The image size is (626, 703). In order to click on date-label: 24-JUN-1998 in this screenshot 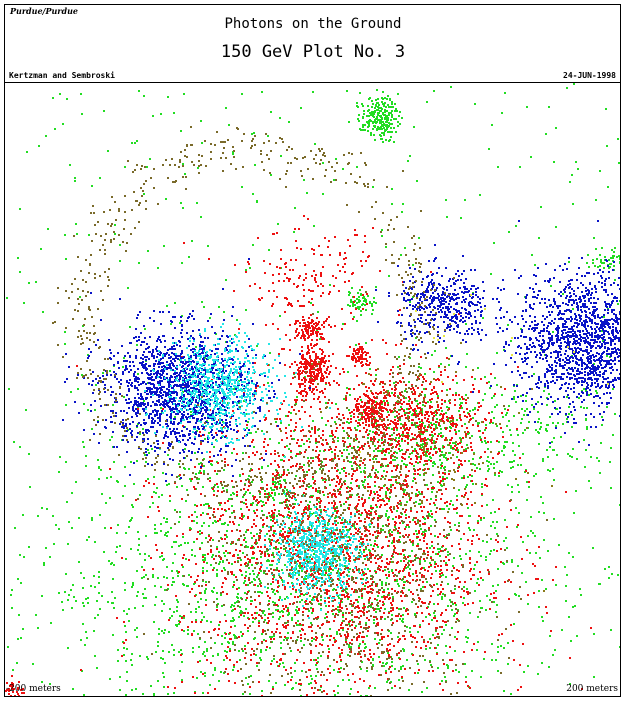, I will do `click(589, 75)`.